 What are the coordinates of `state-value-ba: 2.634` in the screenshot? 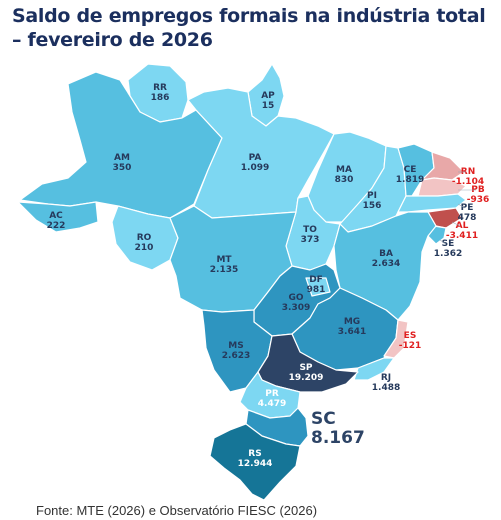 It's located at (386, 264).